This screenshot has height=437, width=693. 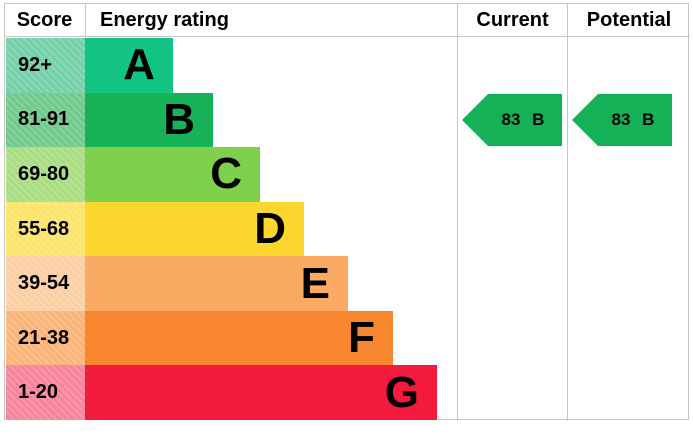 What do you see at coordinates (315, 283) in the screenshot?
I see `band-letter: E` at bounding box center [315, 283].